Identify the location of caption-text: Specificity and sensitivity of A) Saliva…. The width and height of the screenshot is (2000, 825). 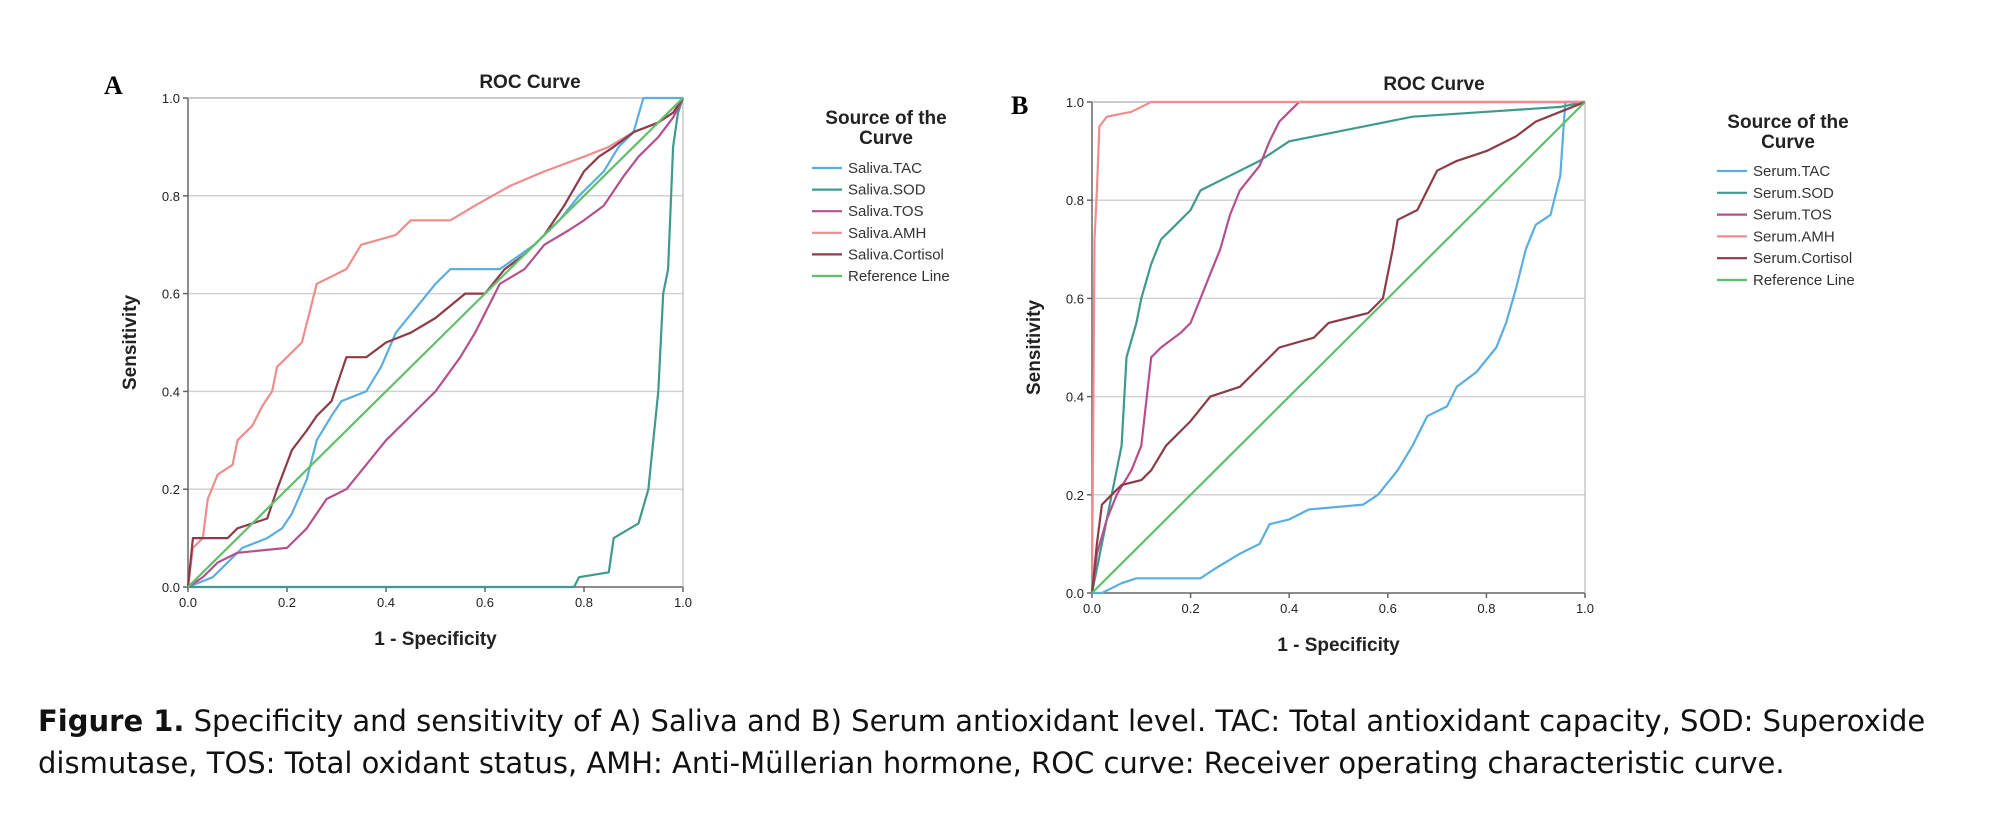
(982, 742).